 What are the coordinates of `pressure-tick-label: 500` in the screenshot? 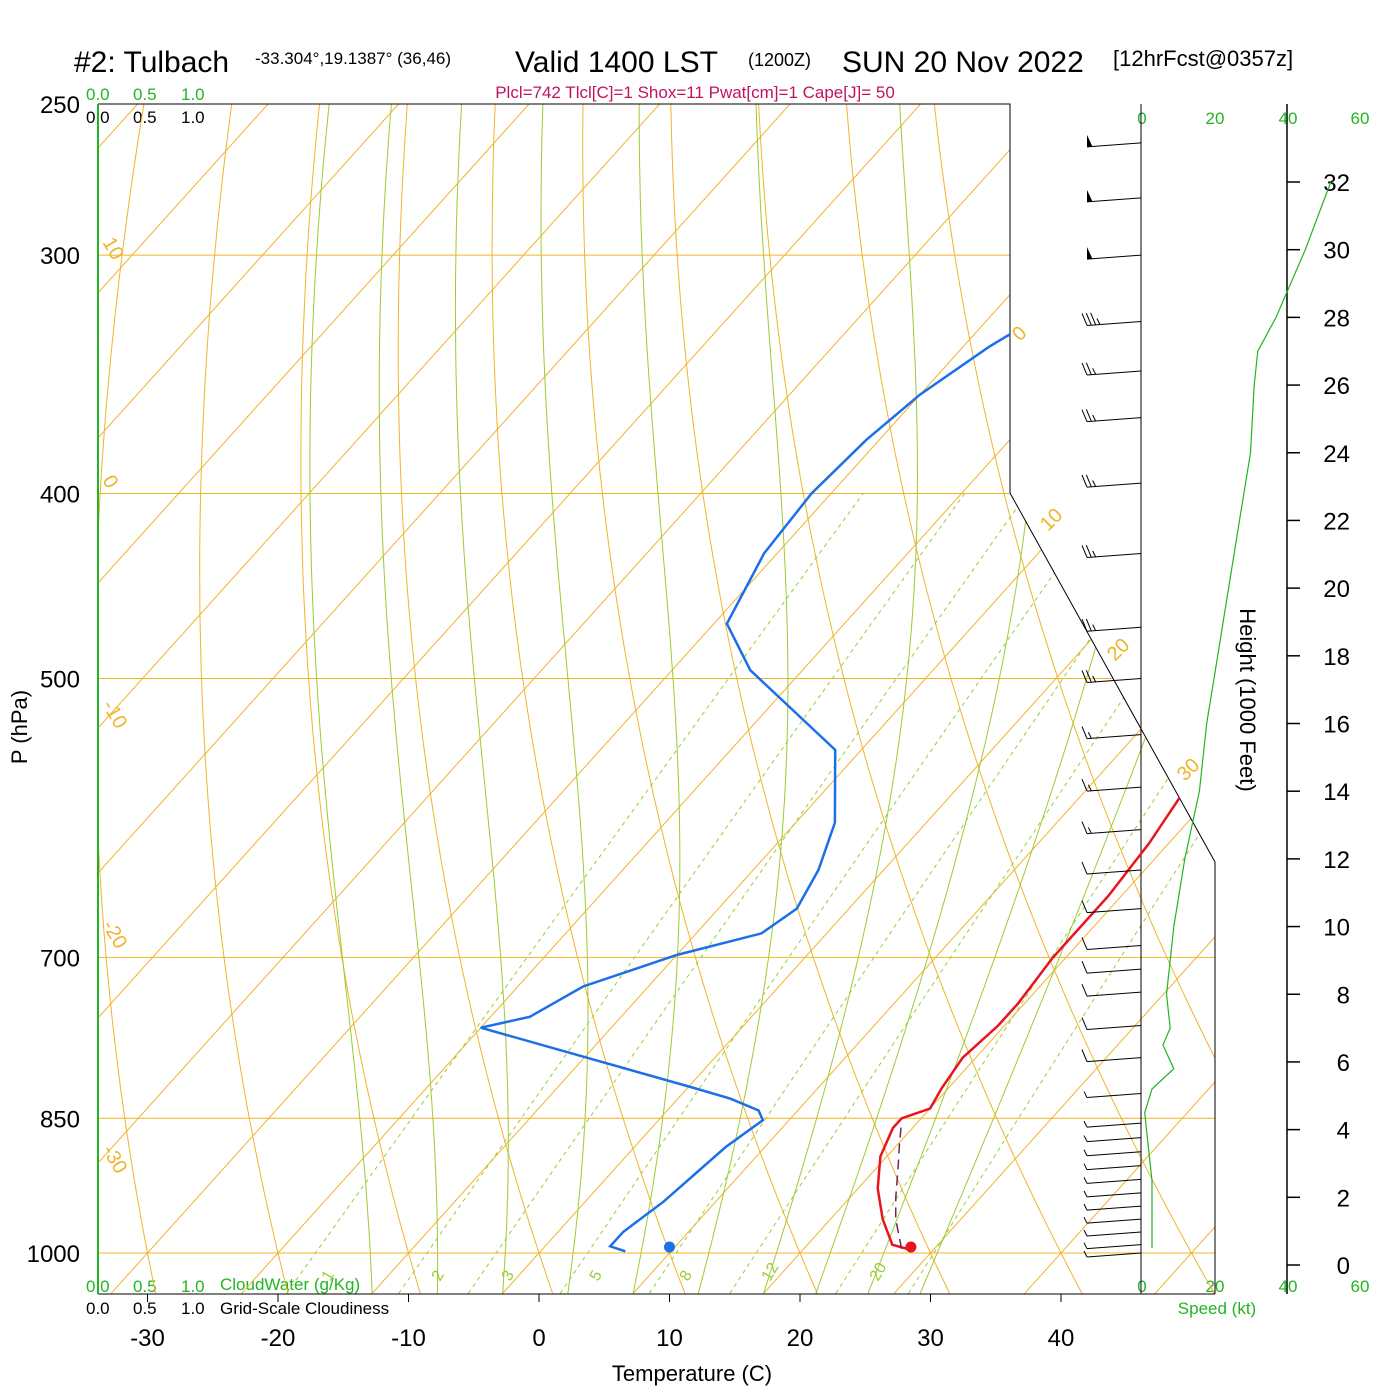 It's located at (60, 680).